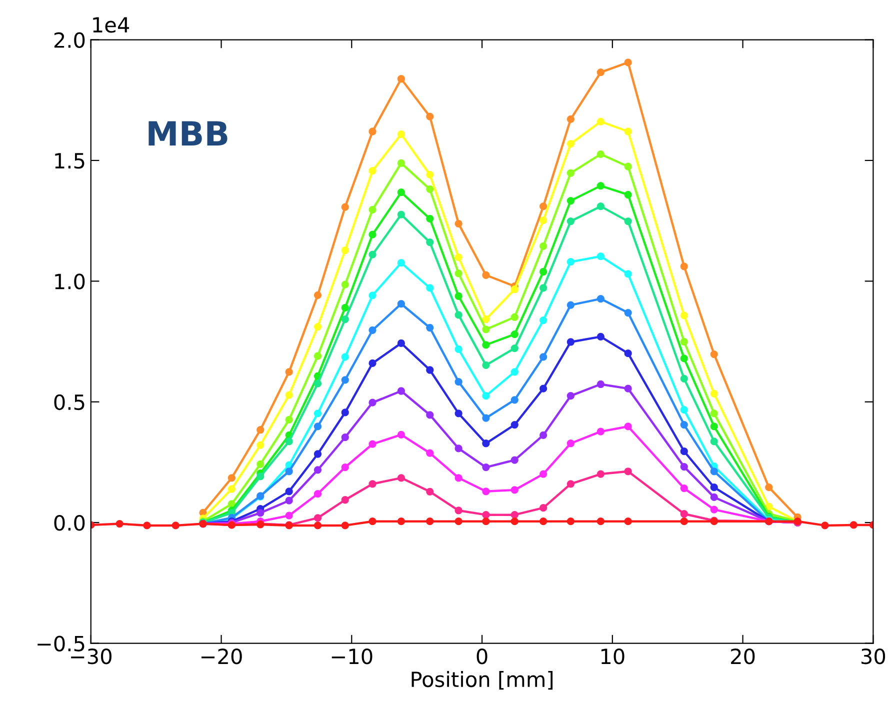 The width and height of the screenshot is (891, 710). I want to click on x-tick-label: 20, so click(743, 656).